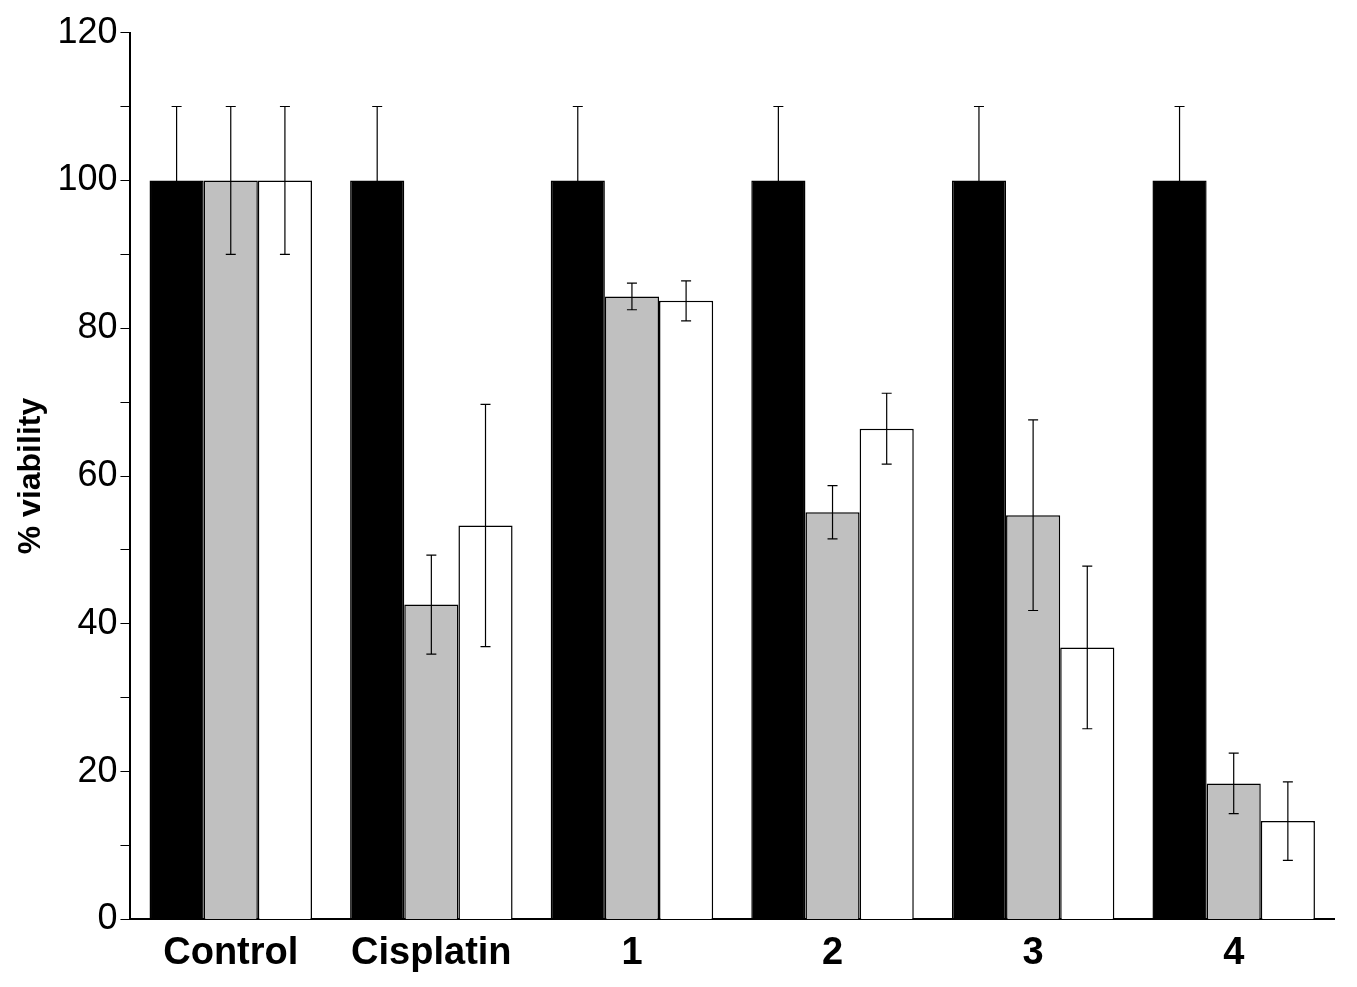  I want to click on x-tick-label: Control, so click(231, 950).